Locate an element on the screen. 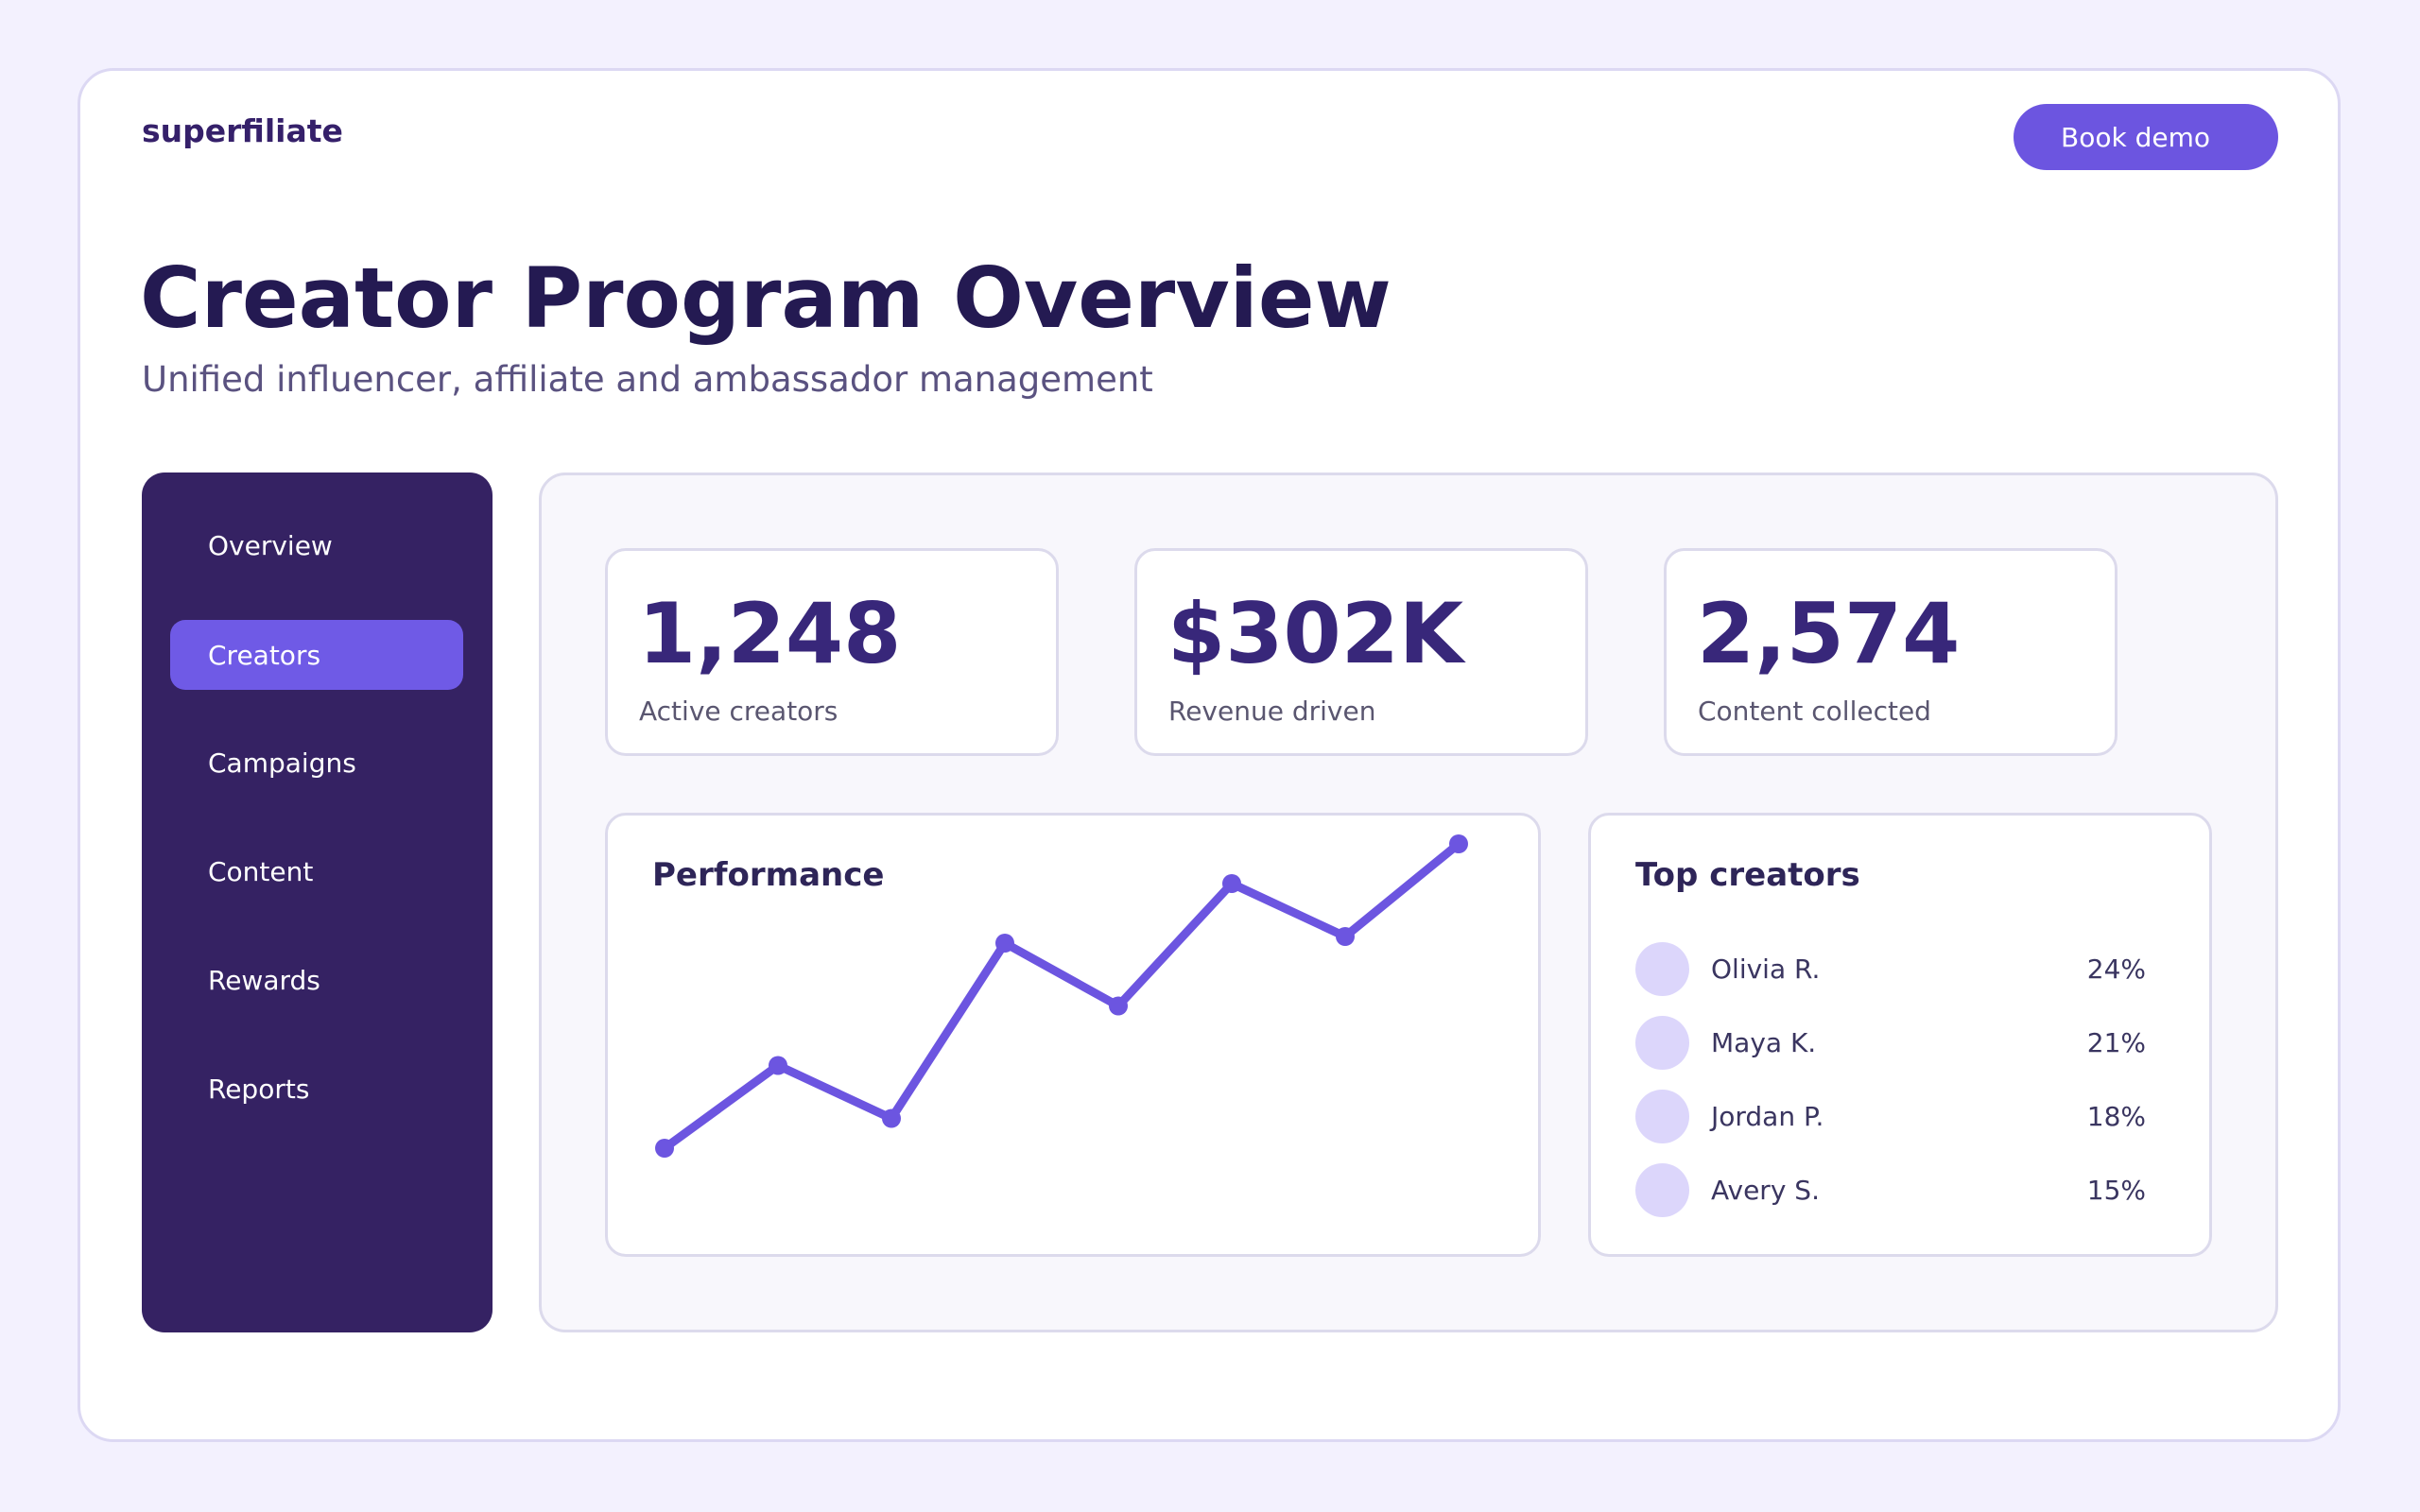  list-item: Avery S. 15% is located at coordinates (1890, 1190).